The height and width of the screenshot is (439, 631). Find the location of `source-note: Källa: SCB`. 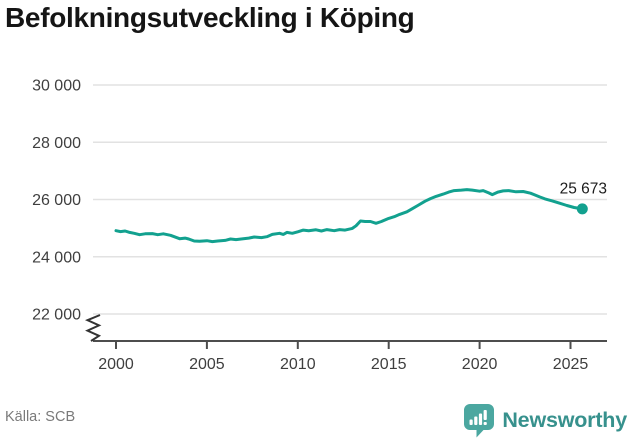

source-note: Källa: SCB is located at coordinates (40, 417).